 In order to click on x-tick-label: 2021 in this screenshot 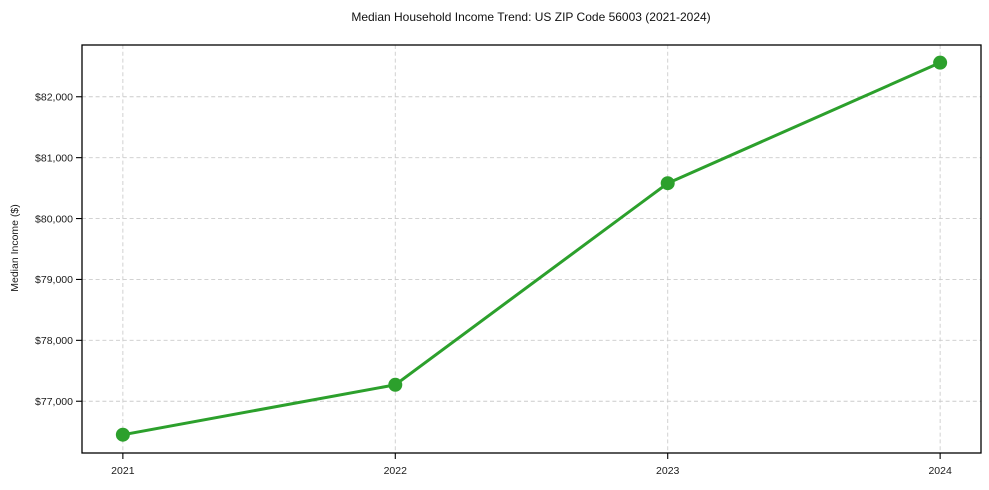, I will do `click(123, 471)`.